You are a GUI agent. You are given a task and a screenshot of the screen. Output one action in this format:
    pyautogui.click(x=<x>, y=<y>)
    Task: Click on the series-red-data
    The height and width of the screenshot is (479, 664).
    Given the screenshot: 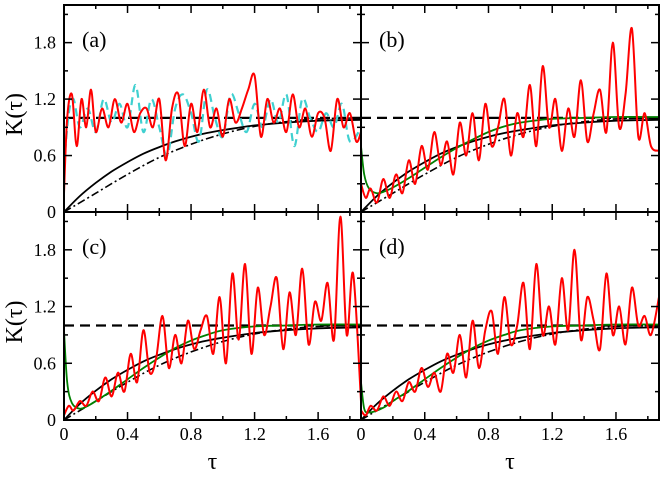 What is the action you would take?
    pyautogui.click(x=212, y=133)
    